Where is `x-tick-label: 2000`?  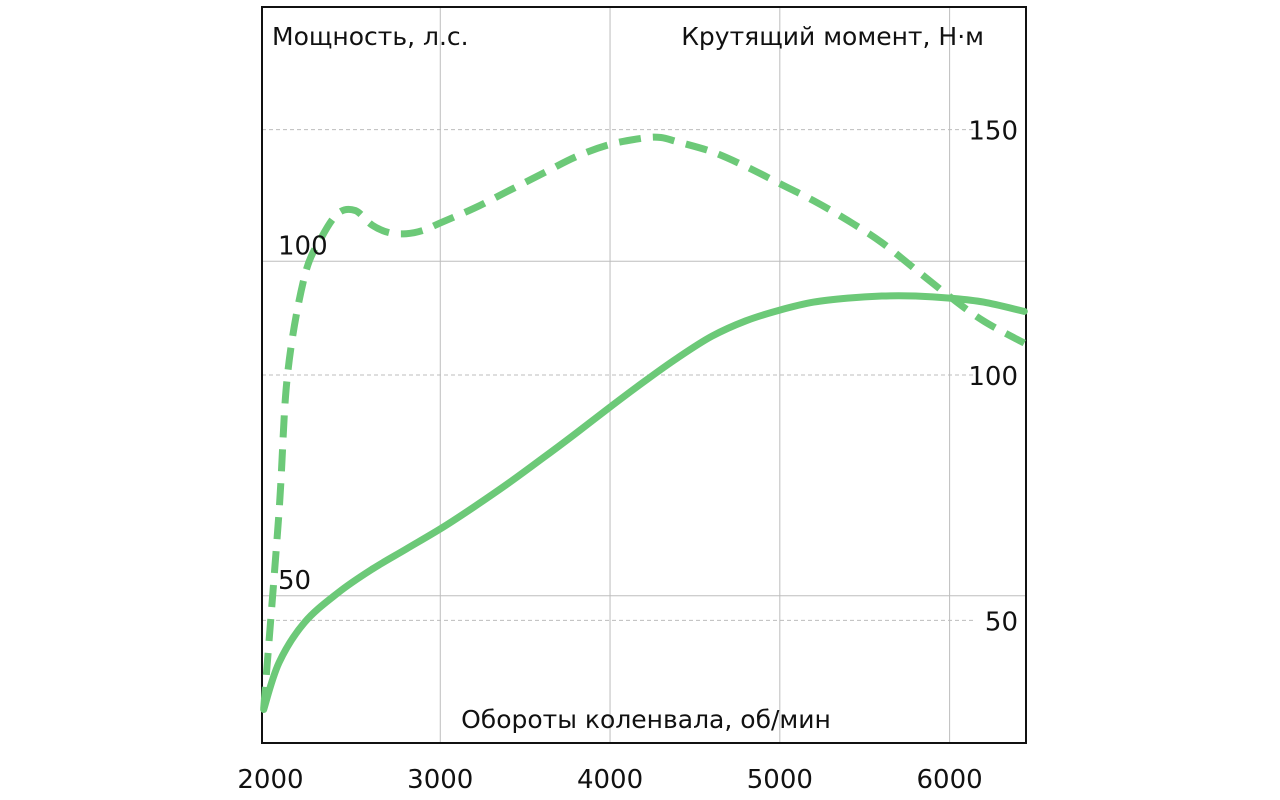
x-tick-label: 2000 is located at coordinates (270, 780).